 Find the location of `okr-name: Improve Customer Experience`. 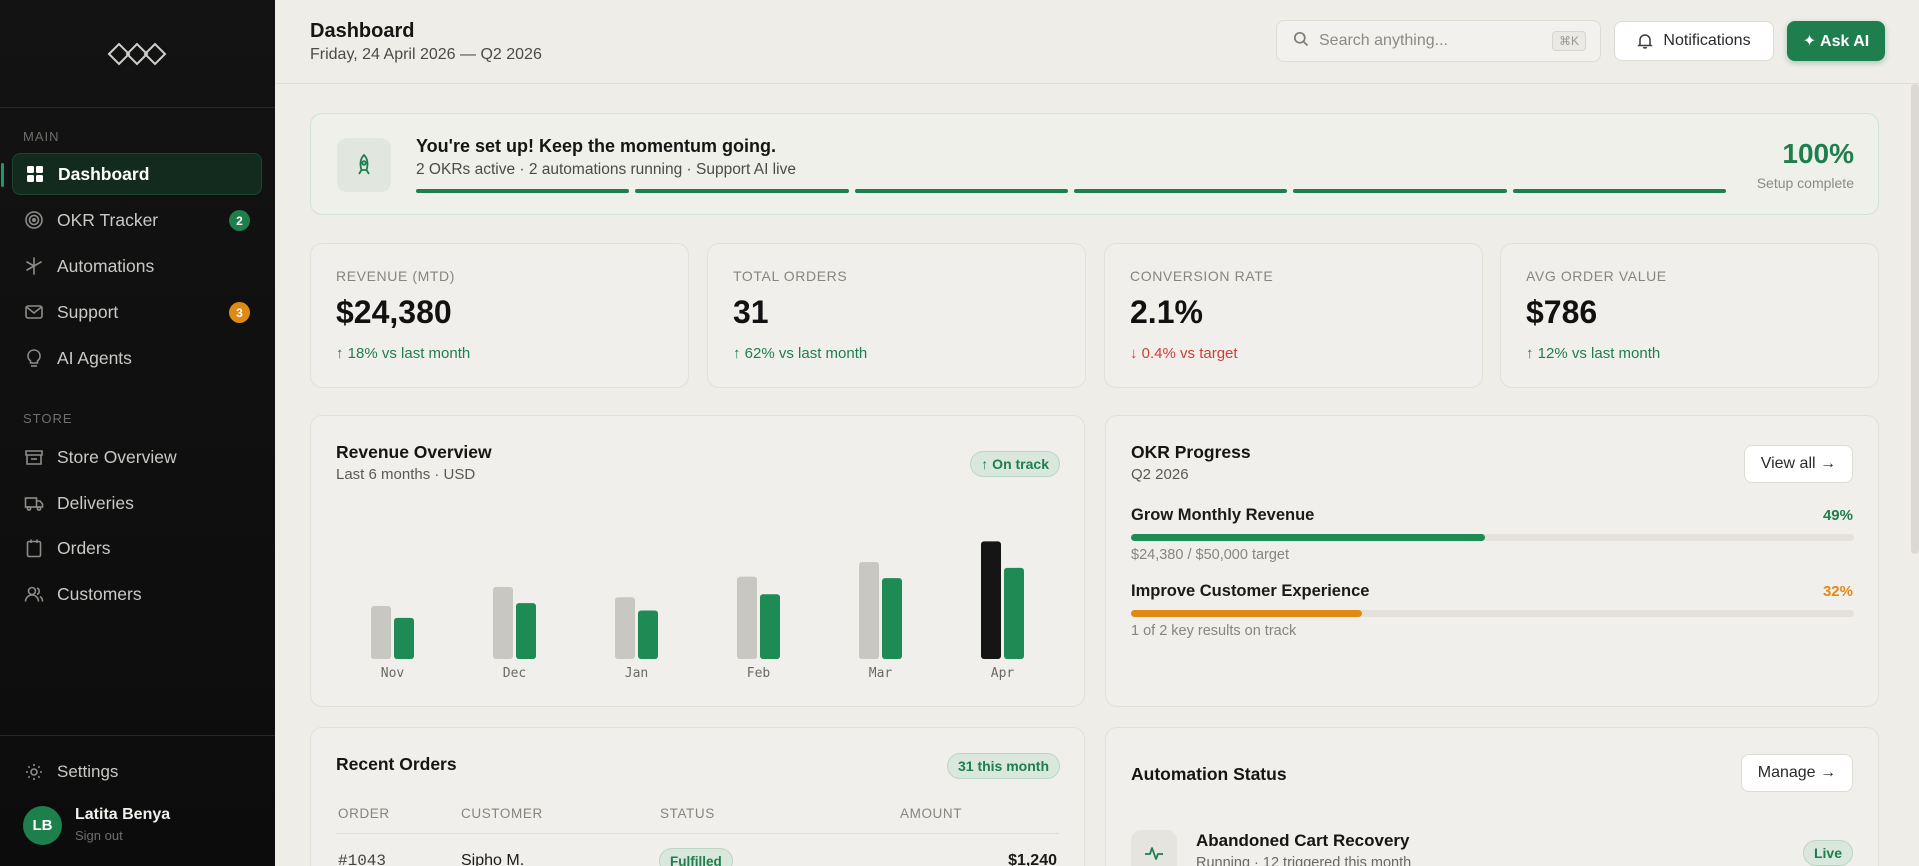

okr-name: Improve Customer Experience is located at coordinates (1250, 591).